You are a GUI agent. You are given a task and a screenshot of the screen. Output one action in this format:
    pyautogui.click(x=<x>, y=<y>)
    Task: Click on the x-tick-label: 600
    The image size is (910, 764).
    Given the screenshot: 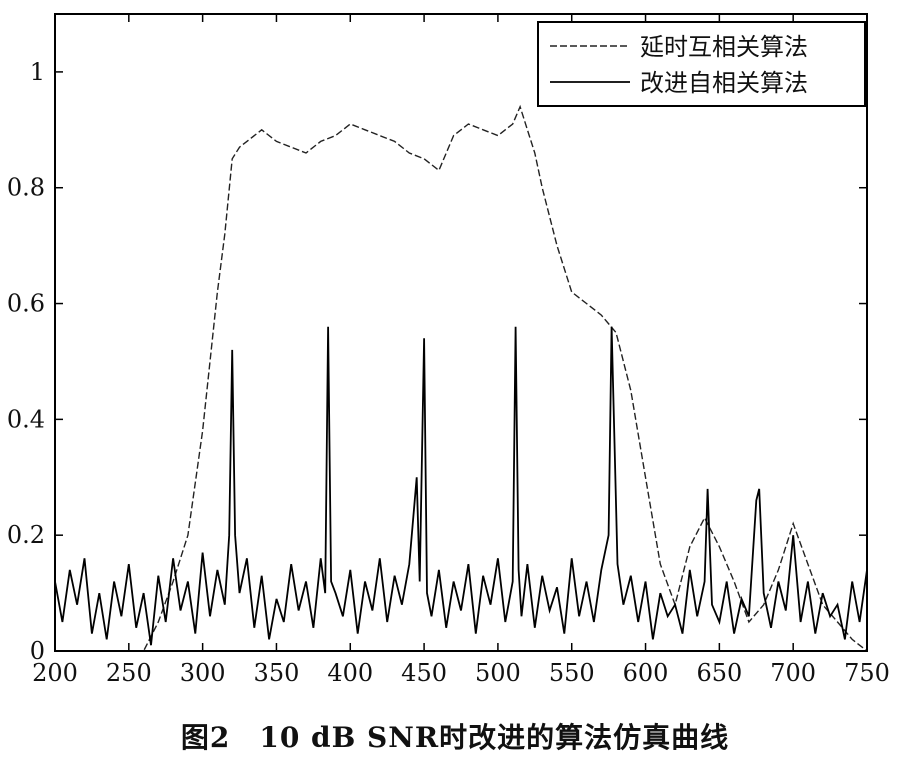 What is the action you would take?
    pyautogui.click(x=646, y=673)
    